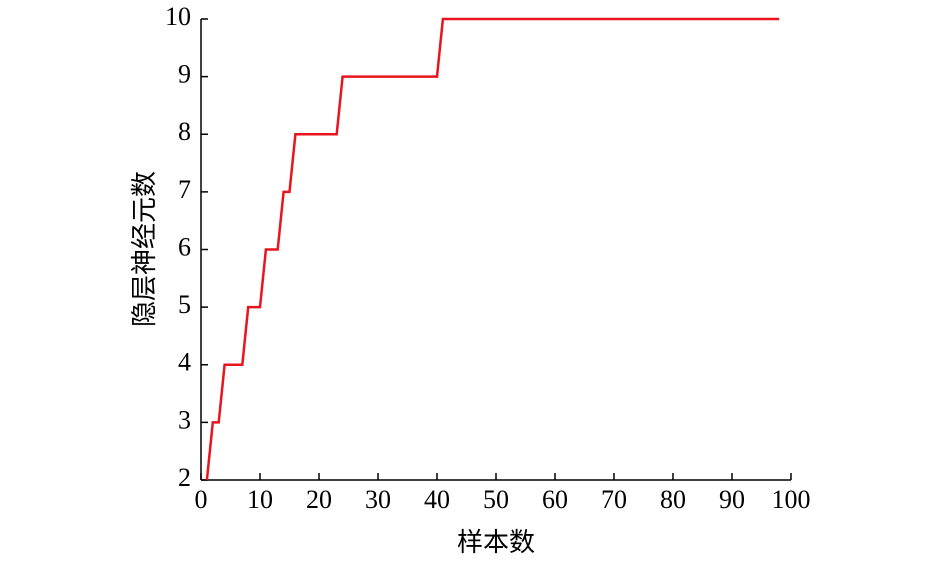  I want to click on x-tick-label: 60, so click(555, 499).